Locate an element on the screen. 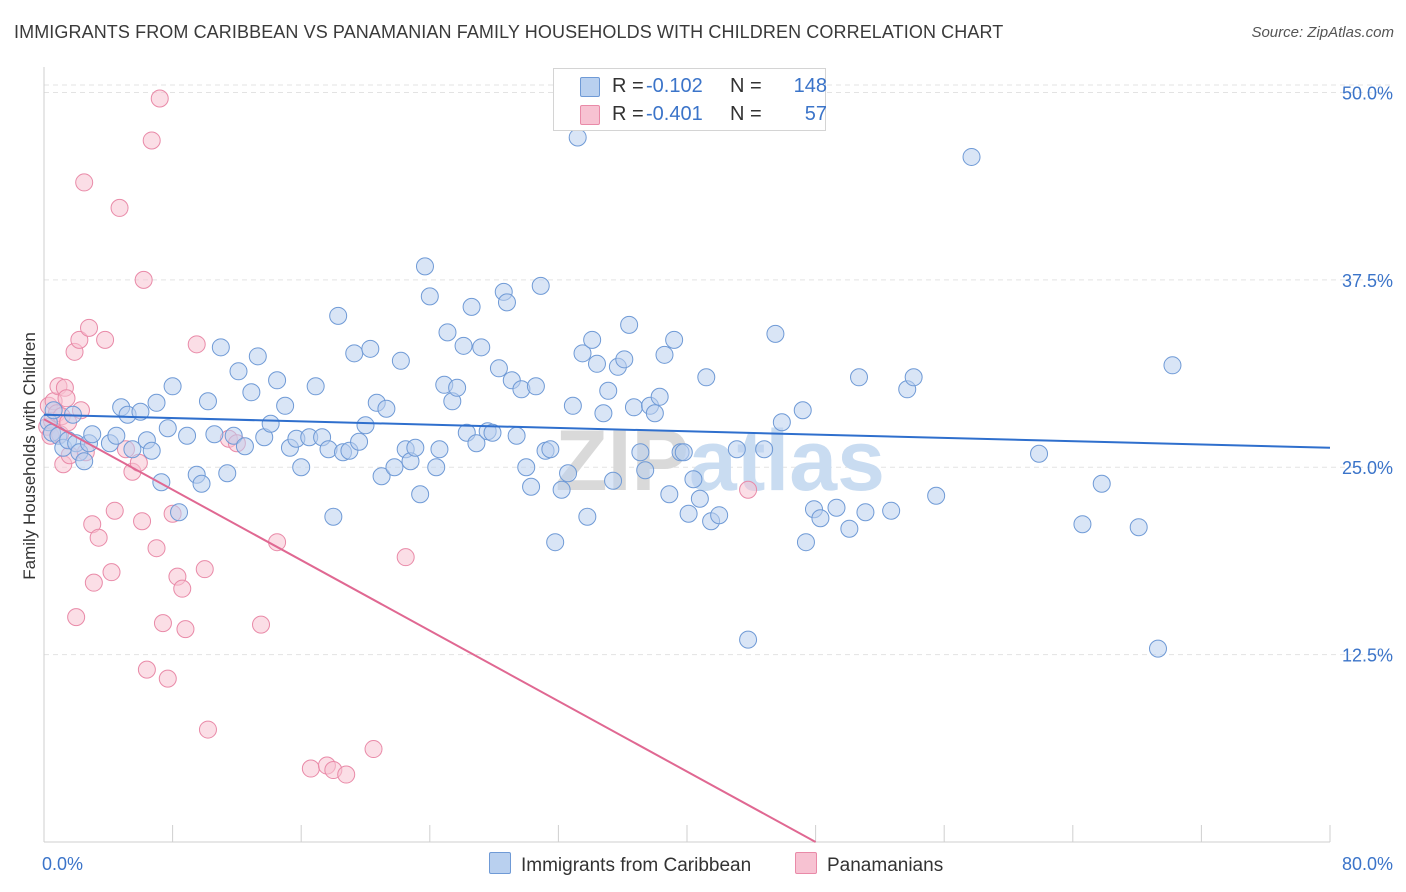  legend-swatch-pink is located at coordinates (806, 863).